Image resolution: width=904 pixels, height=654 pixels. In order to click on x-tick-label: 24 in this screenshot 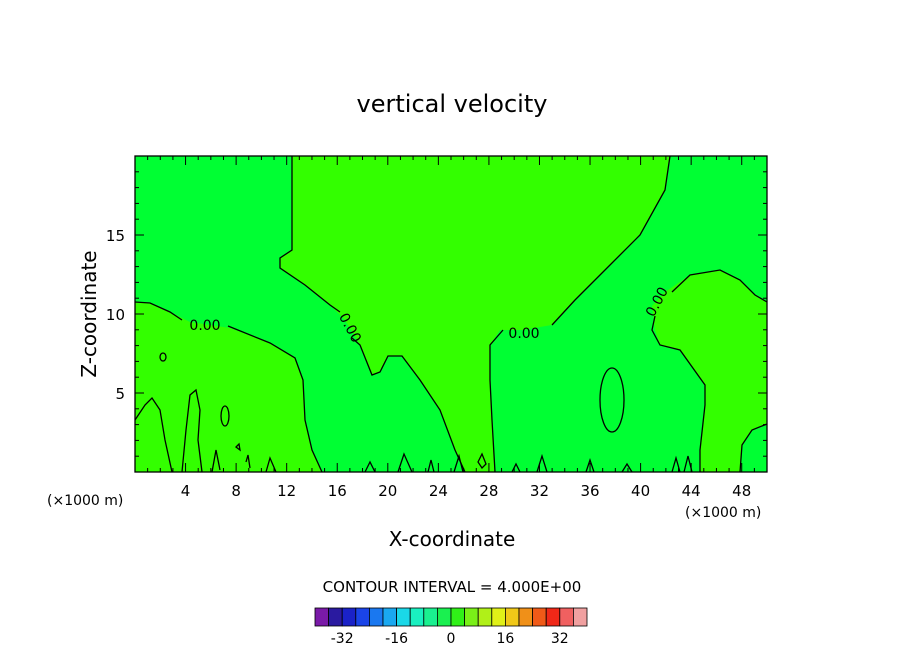, I will do `click(438, 491)`.